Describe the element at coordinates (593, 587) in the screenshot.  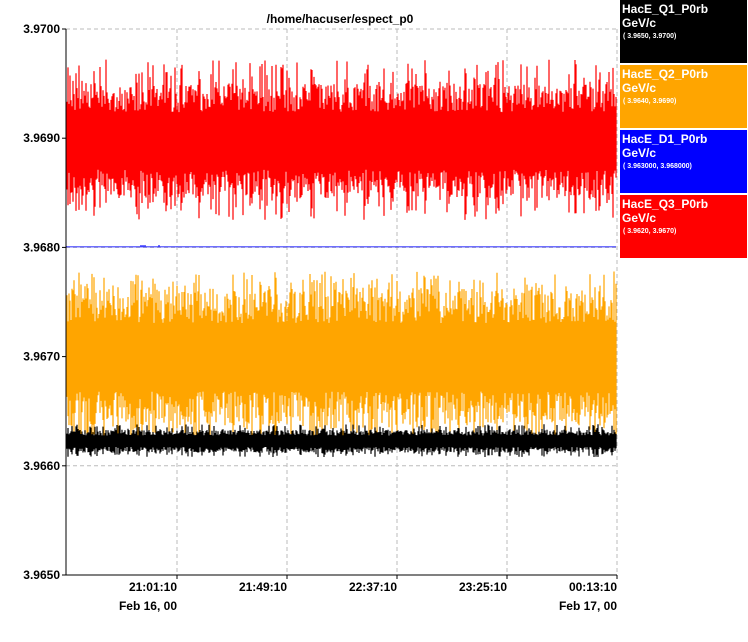
I see `x-tick-label: 00:13:10` at that location.